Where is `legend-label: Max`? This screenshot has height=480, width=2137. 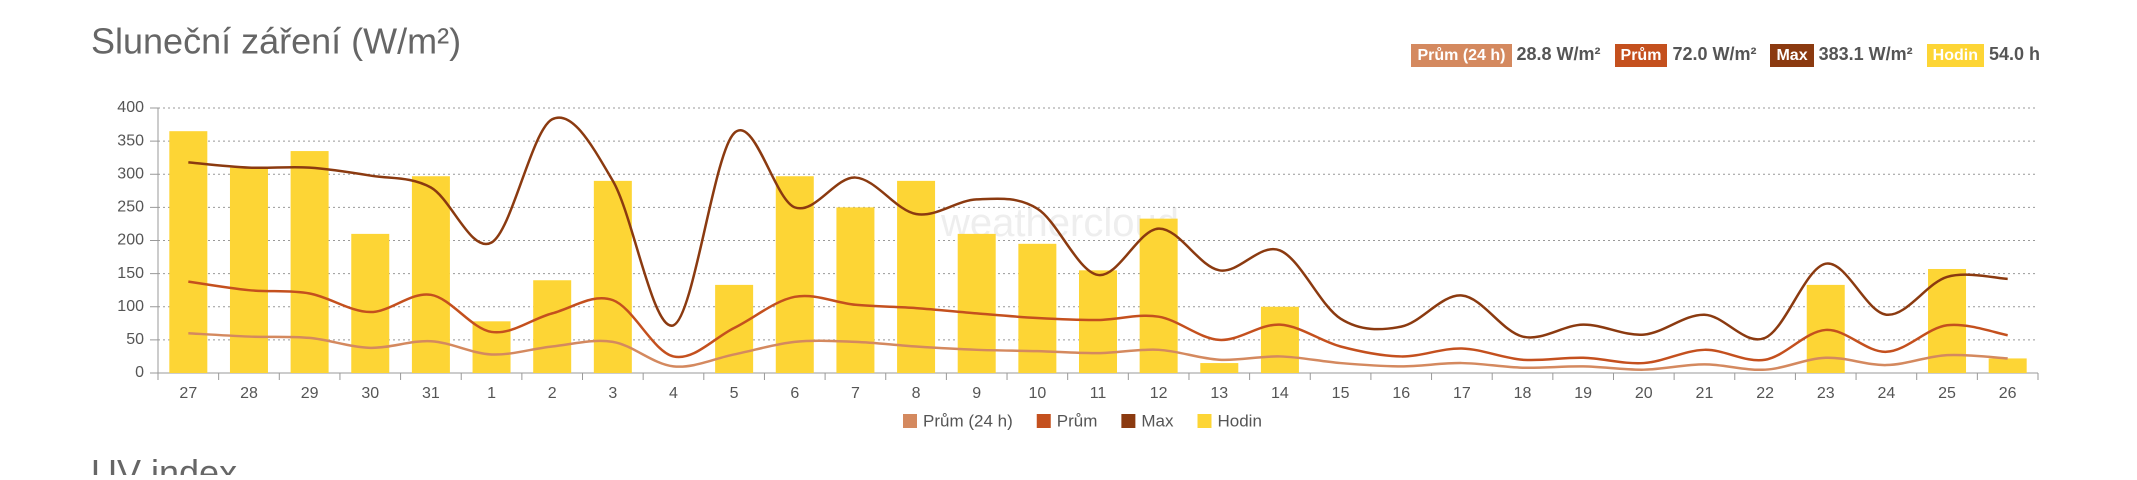 legend-label: Max is located at coordinates (1157, 420).